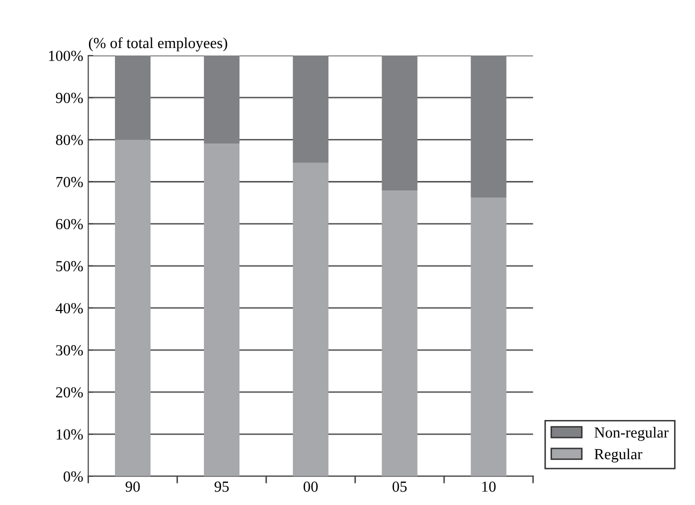  What do you see at coordinates (73, 476) in the screenshot?
I see `y-tick-label: 0%` at bounding box center [73, 476].